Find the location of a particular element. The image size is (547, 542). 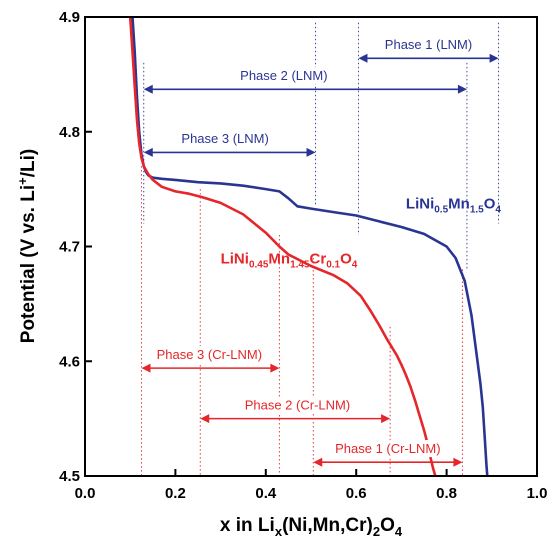

series-label-sub: 0.1 is located at coordinates (333, 265).